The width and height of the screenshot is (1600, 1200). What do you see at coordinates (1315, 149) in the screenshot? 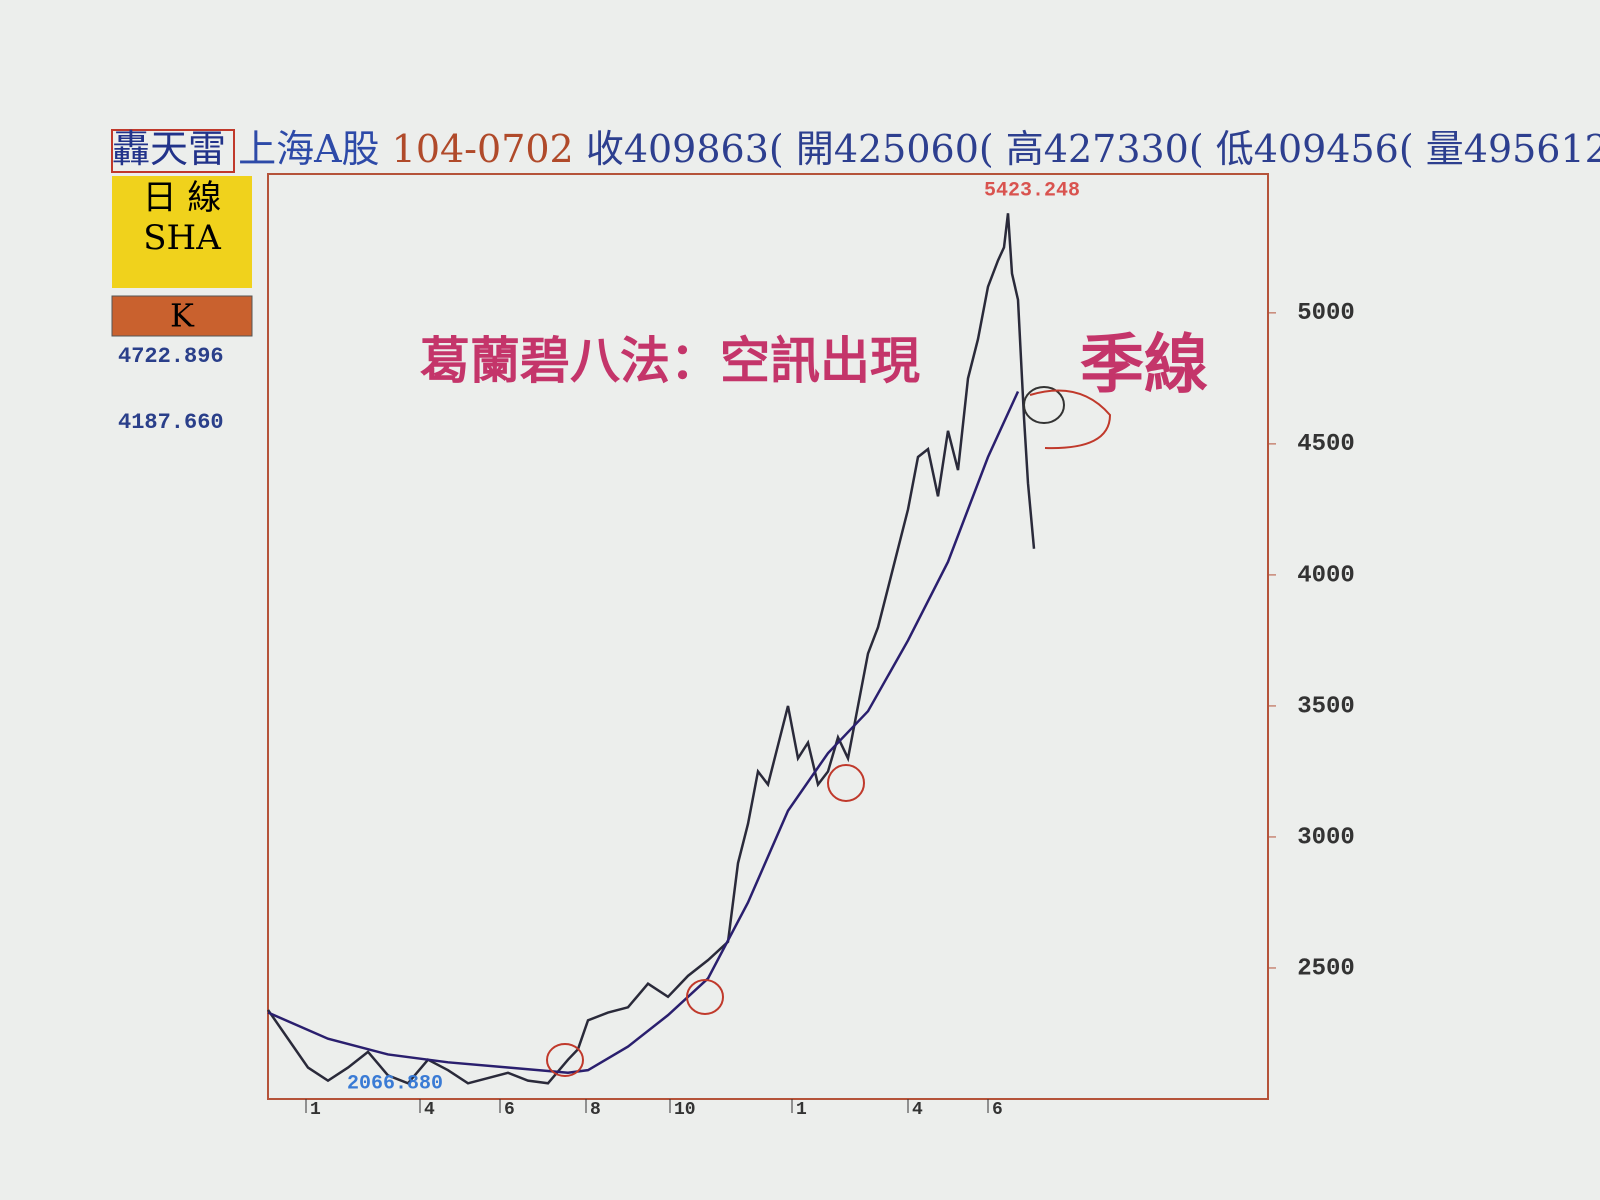
I see `header-low: 低409456(` at bounding box center [1315, 149].